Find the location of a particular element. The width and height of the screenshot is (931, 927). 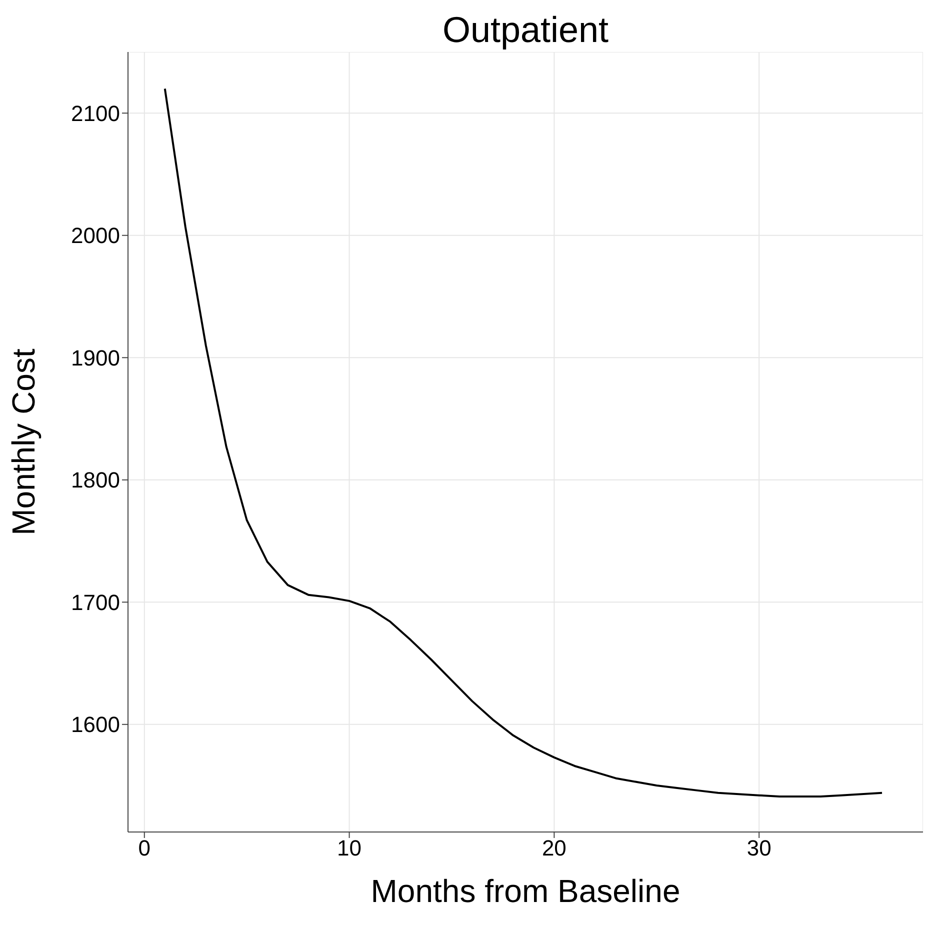

y-axis-title: Monthly Cost is located at coordinates (23, 442).